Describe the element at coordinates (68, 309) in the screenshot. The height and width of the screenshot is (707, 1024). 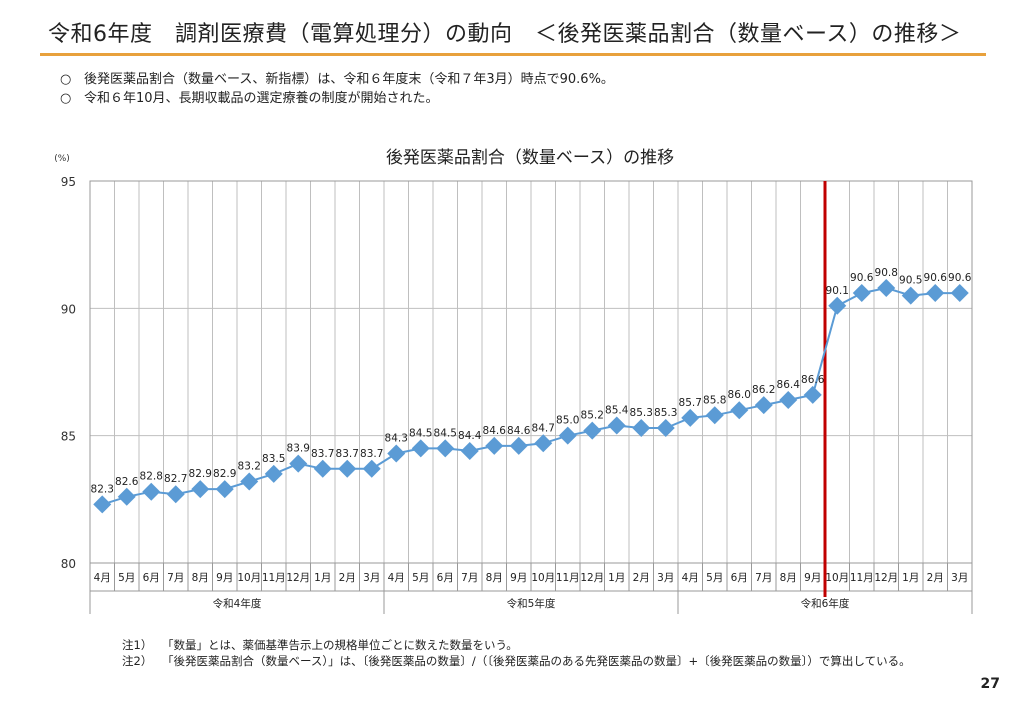
I see `y-tick-label: 90` at that location.